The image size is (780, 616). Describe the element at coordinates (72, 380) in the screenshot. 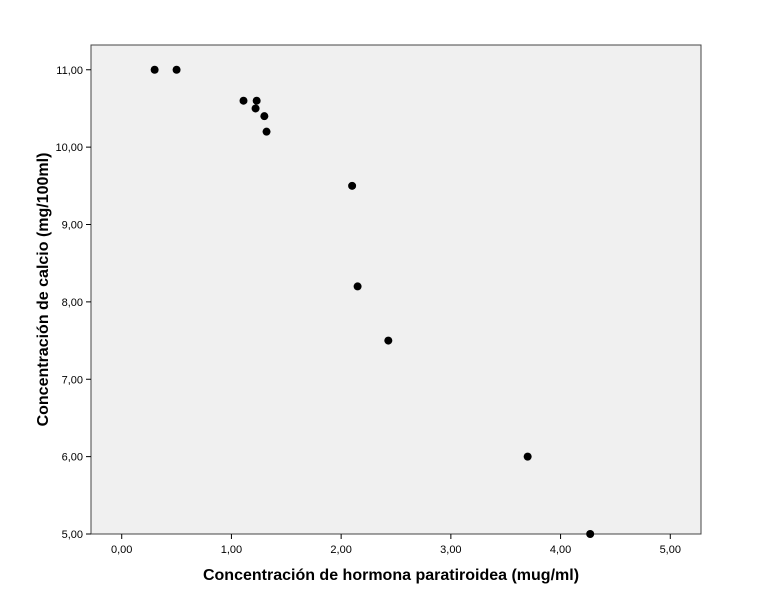

I see `y-tick-label: 7,00` at that location.